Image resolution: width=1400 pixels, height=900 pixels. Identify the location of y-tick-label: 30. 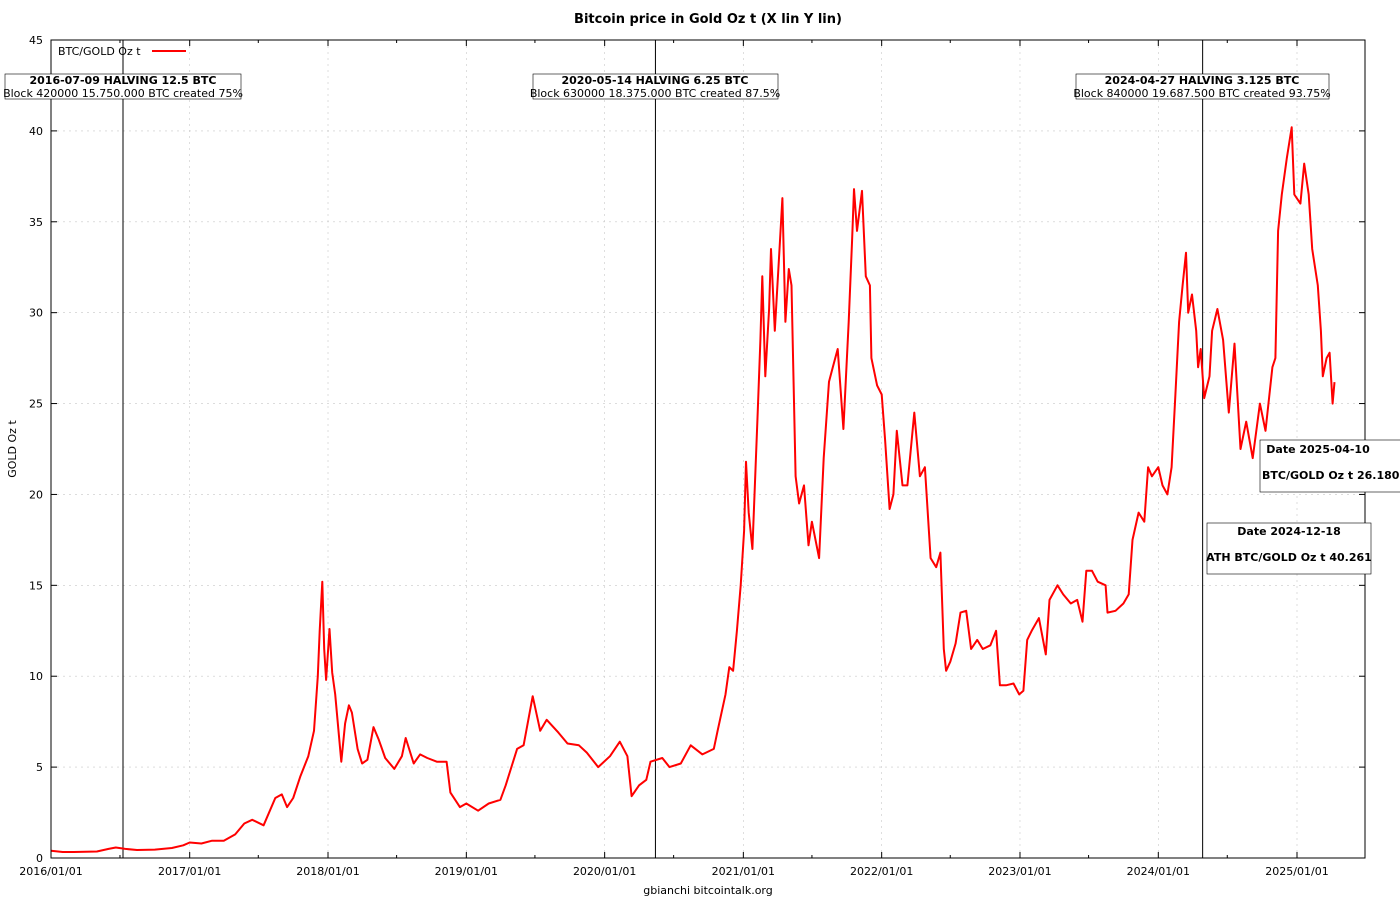
(36, 313).